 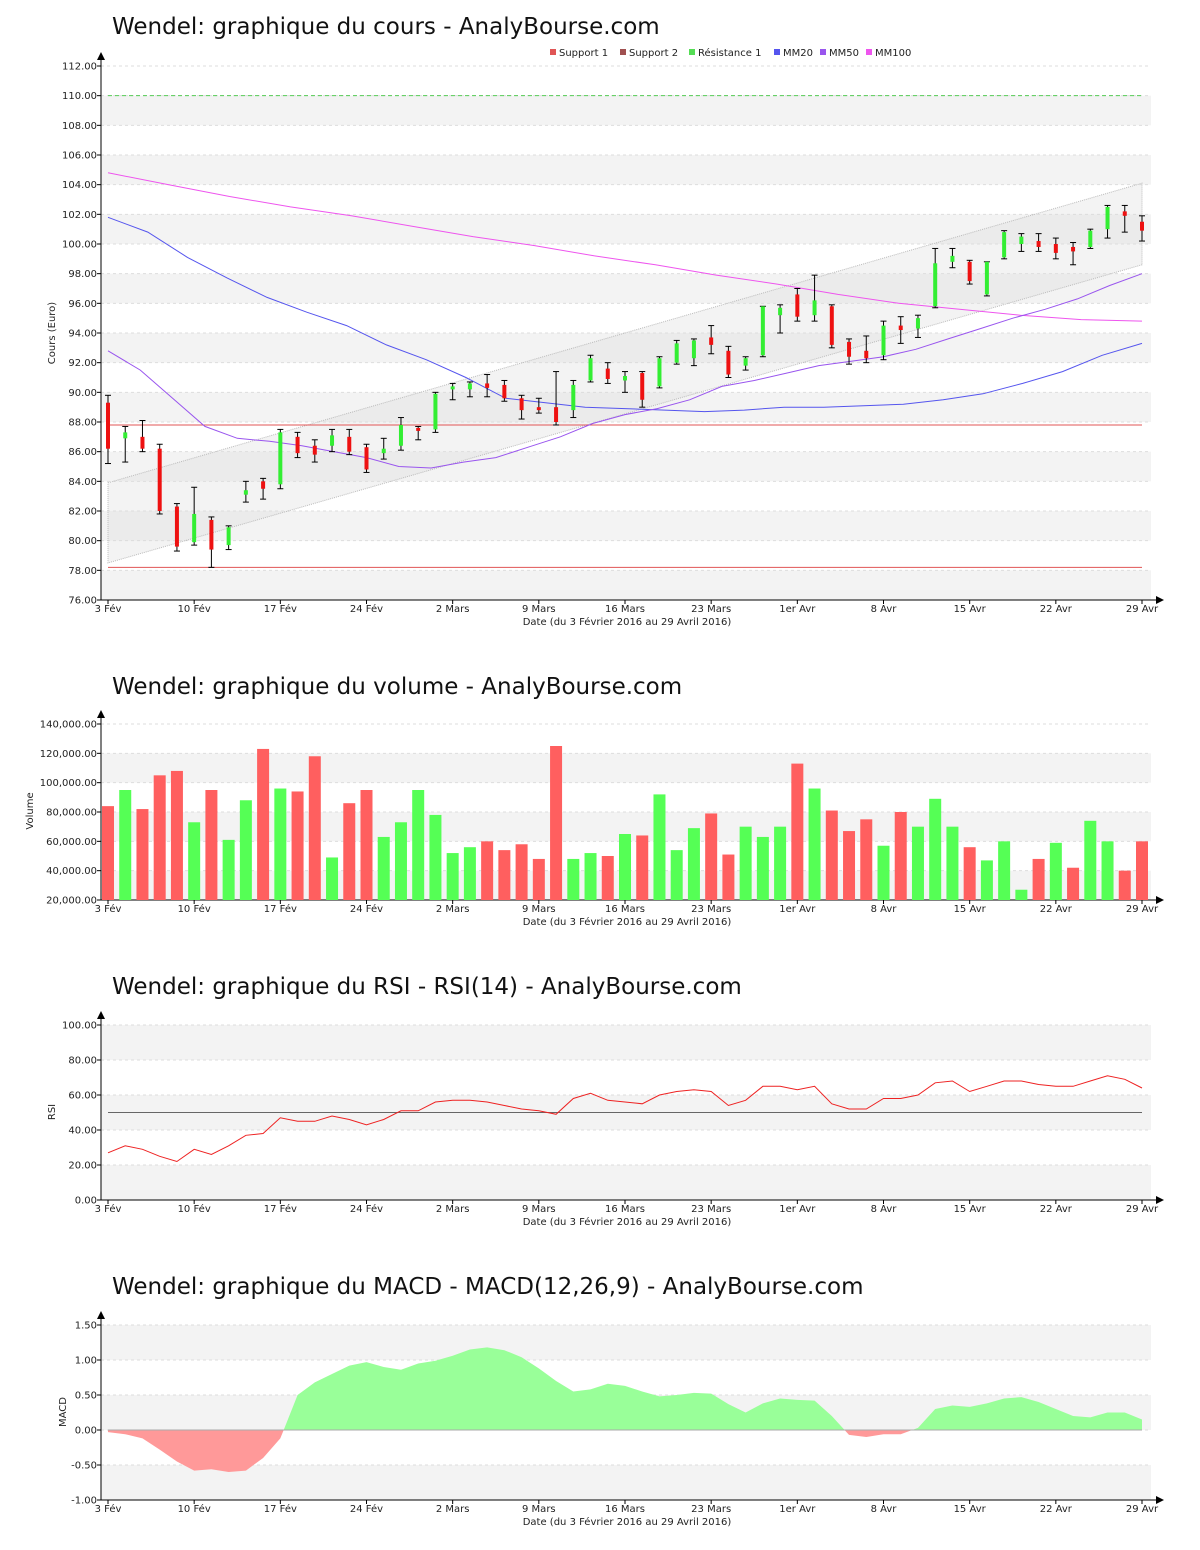 What do you see at coordinates (366, 909) in the screenshot?
I see `volume-x-tick-label: 24 Fév` at bounding box center [366, 909].